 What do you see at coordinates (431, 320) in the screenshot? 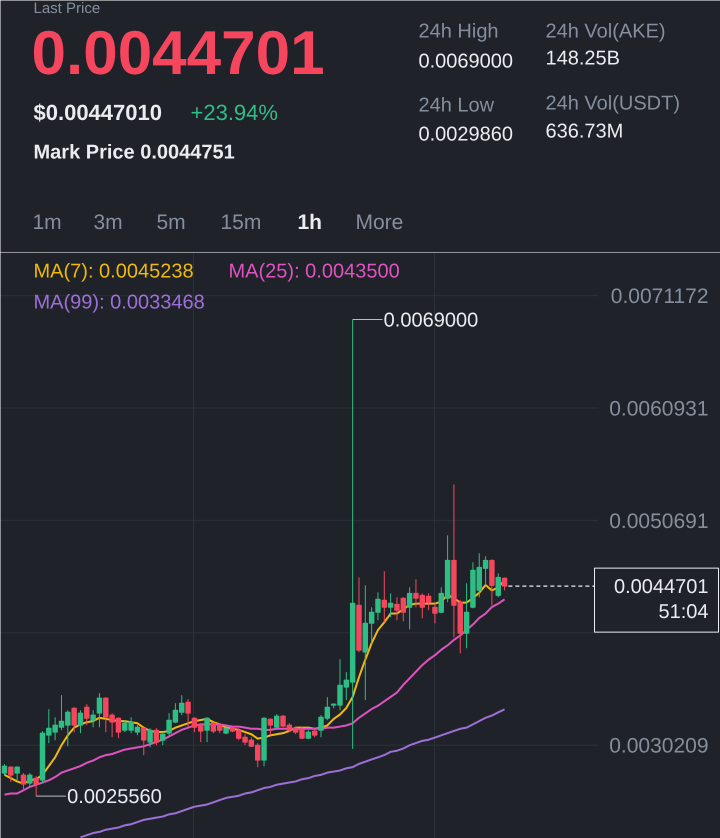
I see `annotation: 0.0069000` at bounding box center [431, 320].